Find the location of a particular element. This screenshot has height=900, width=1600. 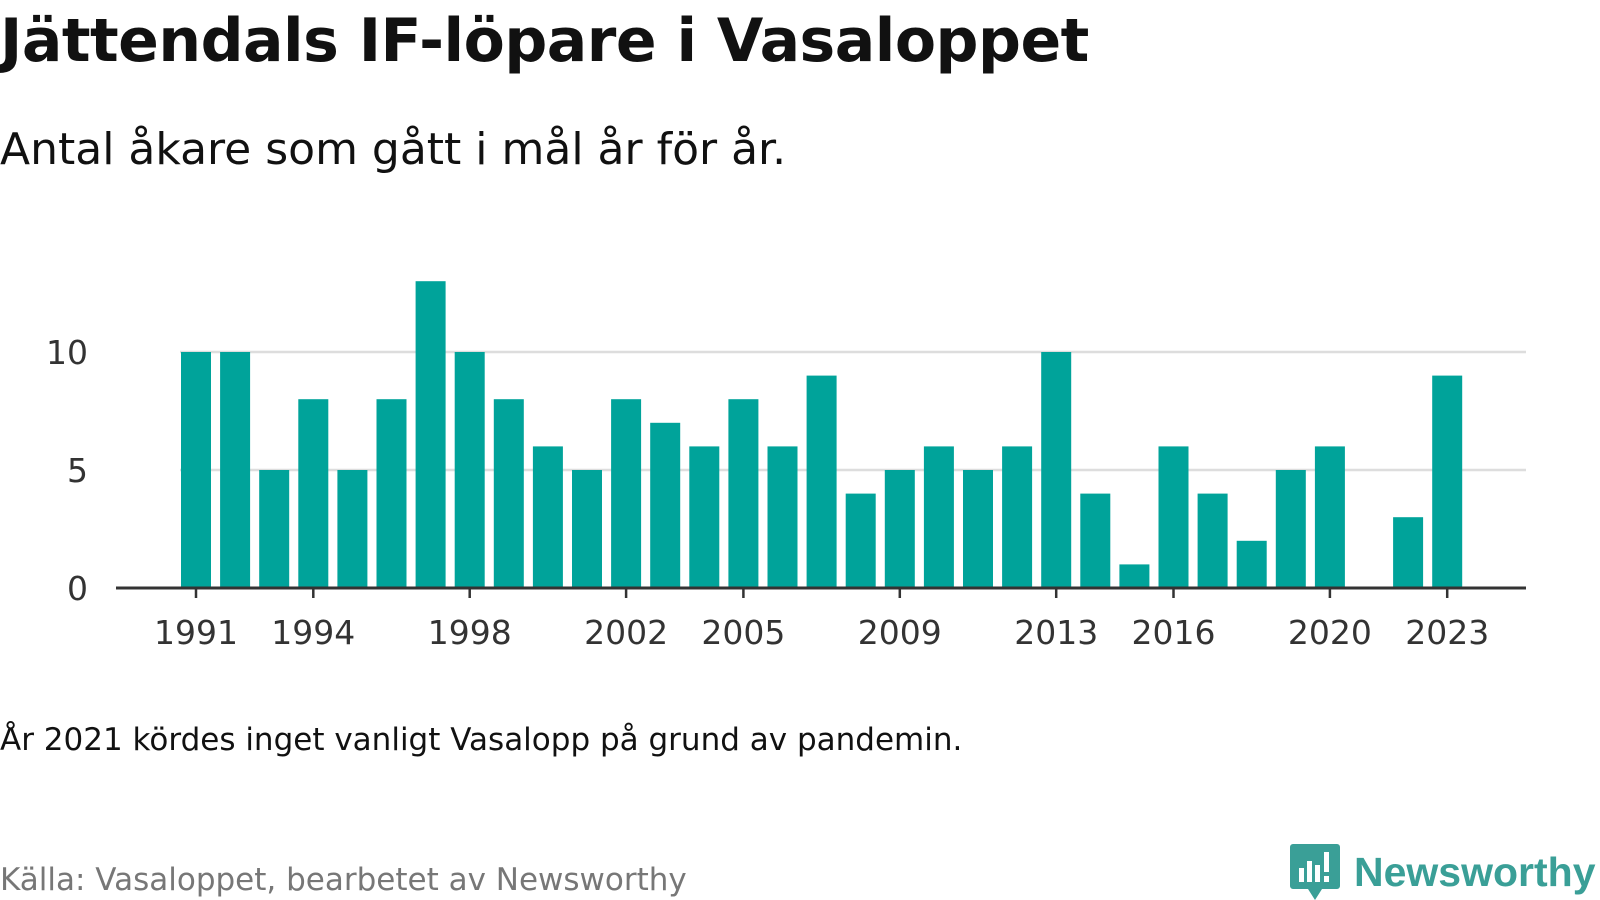

bar-1992 is located at coordinates (235, 470).